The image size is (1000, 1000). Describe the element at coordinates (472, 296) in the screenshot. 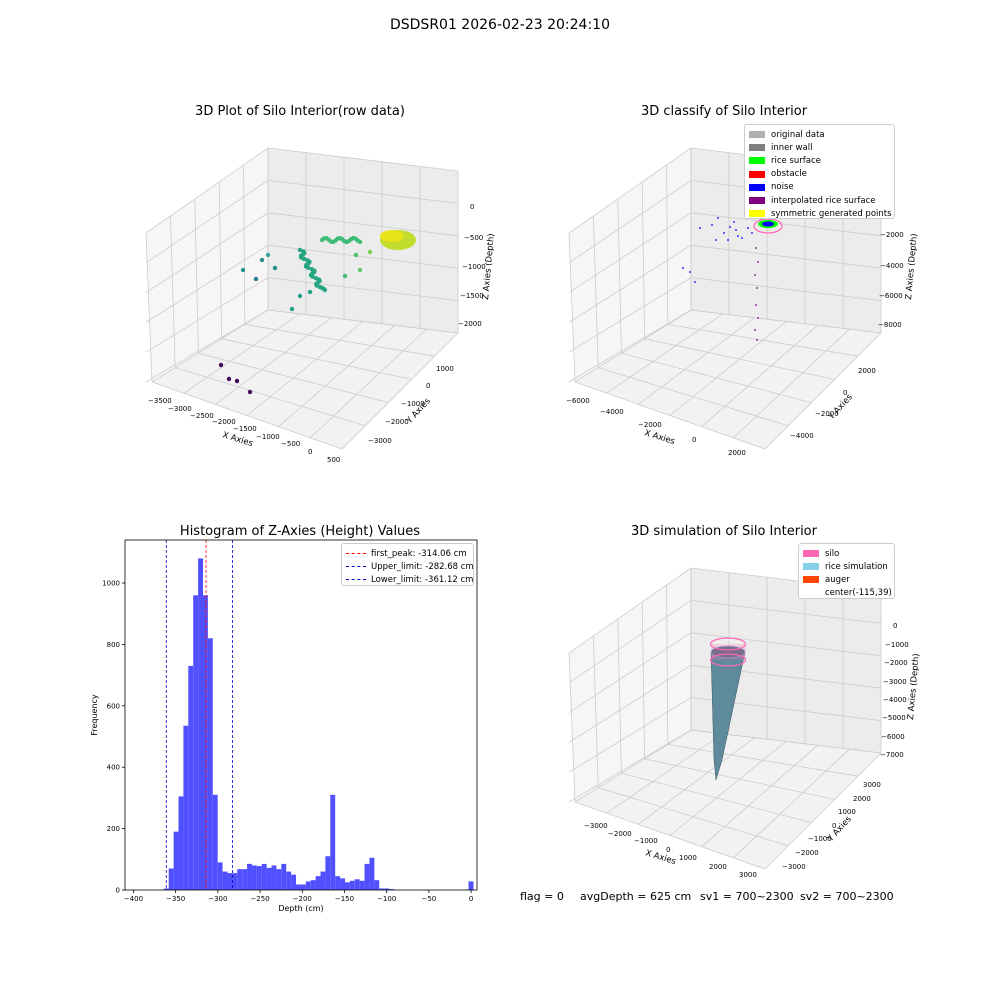

I see `p1-ztick: −1500` at that location.